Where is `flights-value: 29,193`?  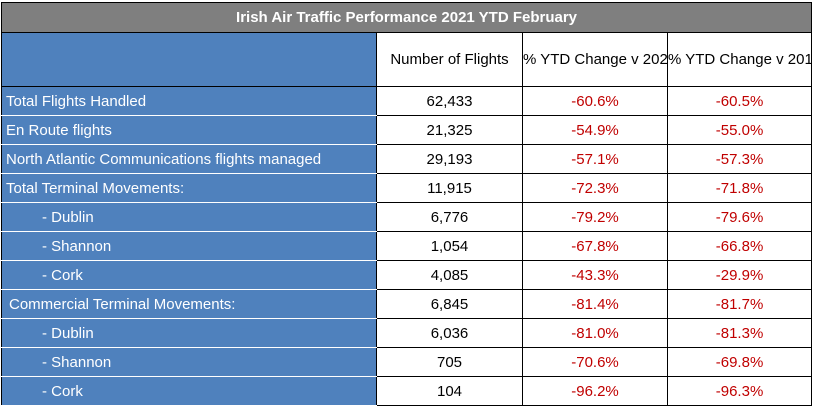 flights-value: 29,193 is located at coordinates (449, 159).